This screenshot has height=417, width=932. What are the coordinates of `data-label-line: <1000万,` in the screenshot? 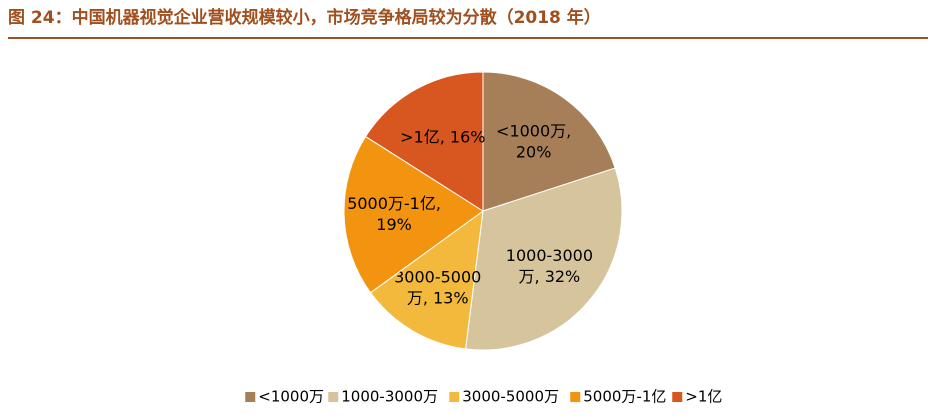 It's located at (533, 130).